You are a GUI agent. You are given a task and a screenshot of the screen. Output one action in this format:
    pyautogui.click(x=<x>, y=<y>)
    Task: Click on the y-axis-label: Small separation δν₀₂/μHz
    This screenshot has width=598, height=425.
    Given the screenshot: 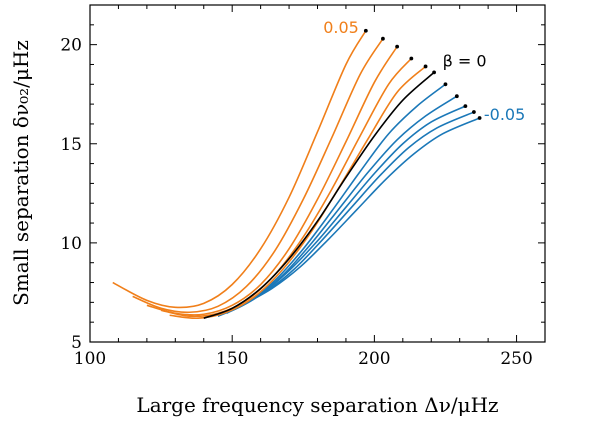 What is the action you would take?
    pyautogui.click(x=21, y=173)
    